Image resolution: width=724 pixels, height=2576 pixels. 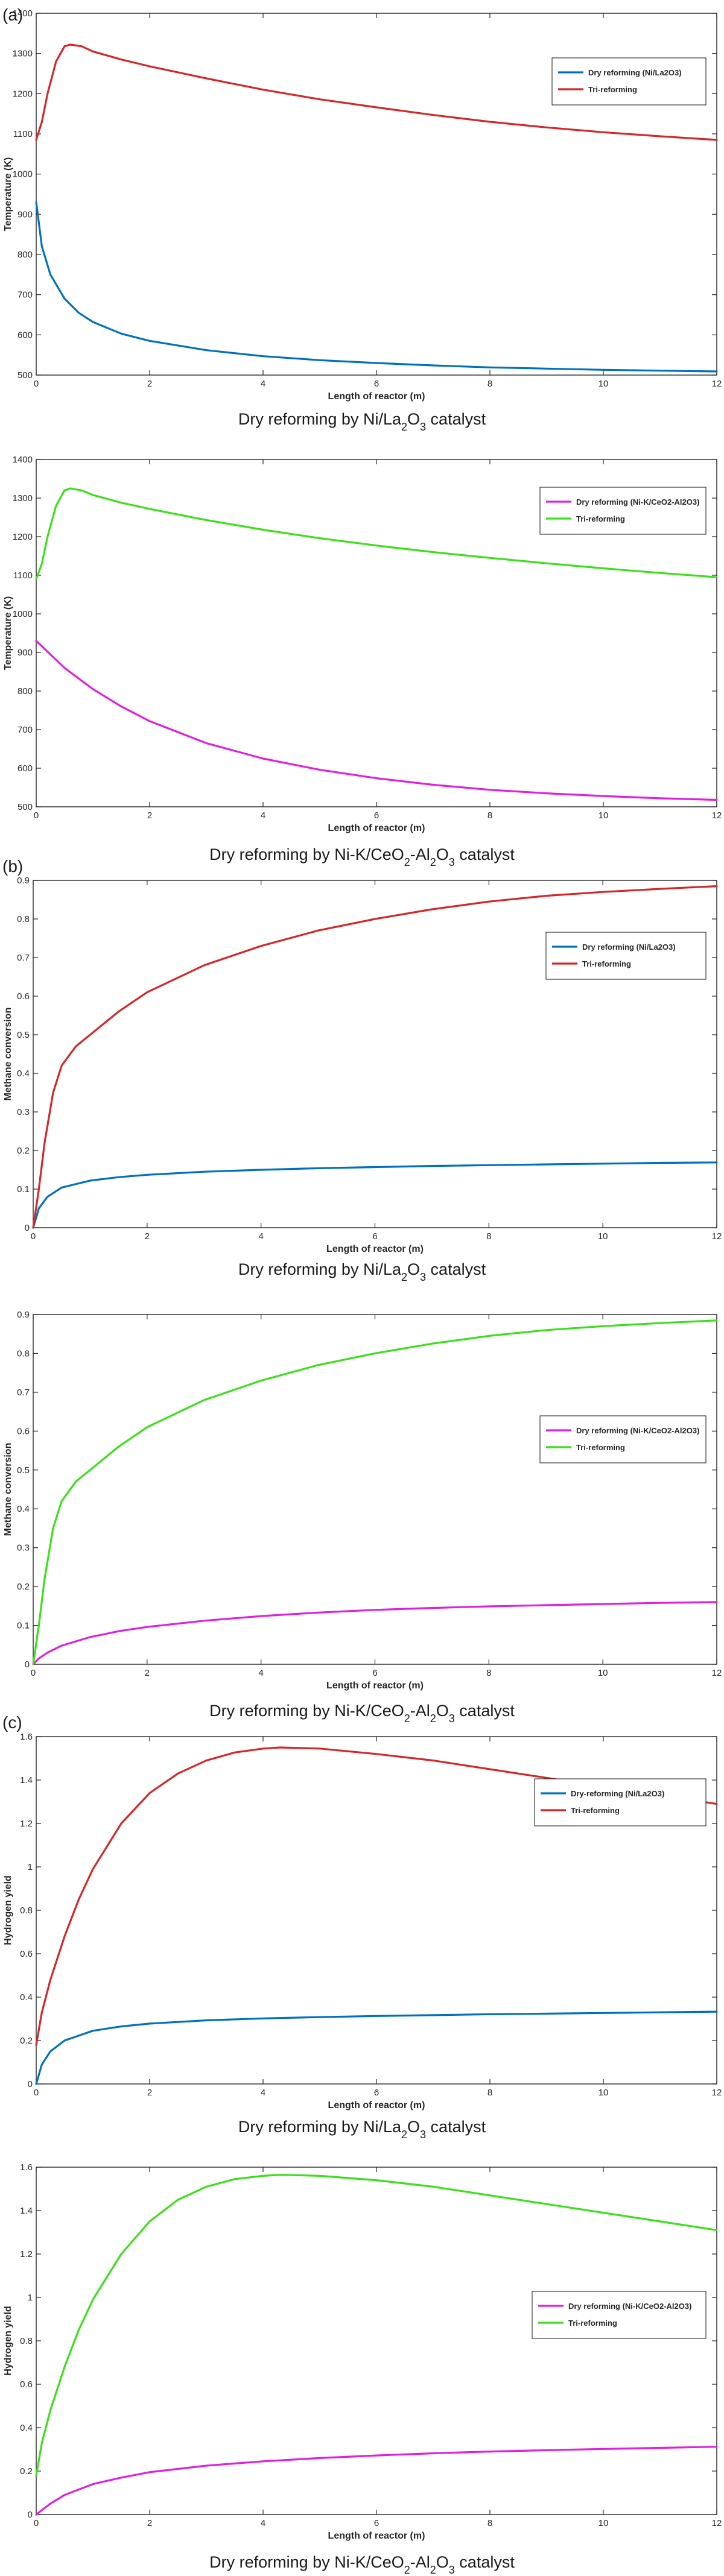 What do you see at coordinates (24, 1392) in the screenshot?
I see `y-tick-label: 0.7` at bounding box center [24, 1392].